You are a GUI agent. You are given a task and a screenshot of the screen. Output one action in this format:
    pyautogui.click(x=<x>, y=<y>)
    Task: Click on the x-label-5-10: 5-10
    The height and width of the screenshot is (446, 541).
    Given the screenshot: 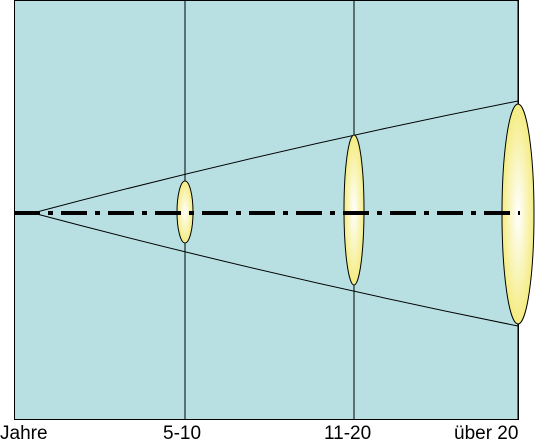 What is the action you would take?
    pyautogui.click(x=182, y=433)
    